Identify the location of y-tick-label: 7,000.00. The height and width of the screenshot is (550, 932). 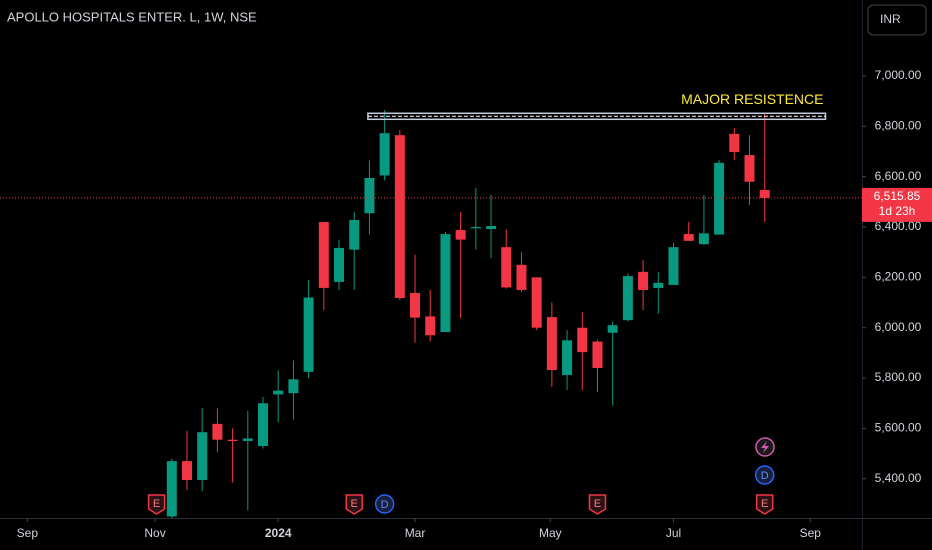
(898, 75).